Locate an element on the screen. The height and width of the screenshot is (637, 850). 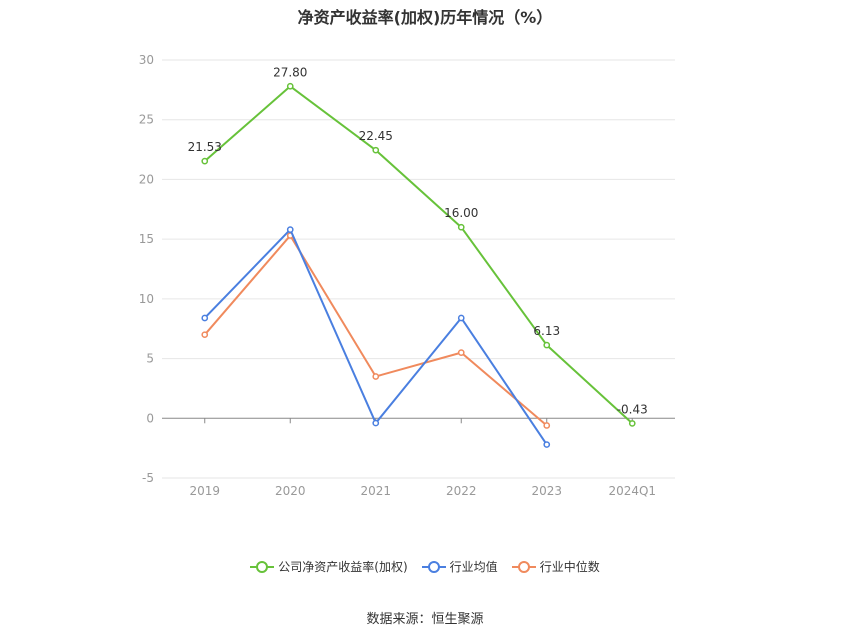
x-tick-label: 2019 is located at coordinates (204, 491).